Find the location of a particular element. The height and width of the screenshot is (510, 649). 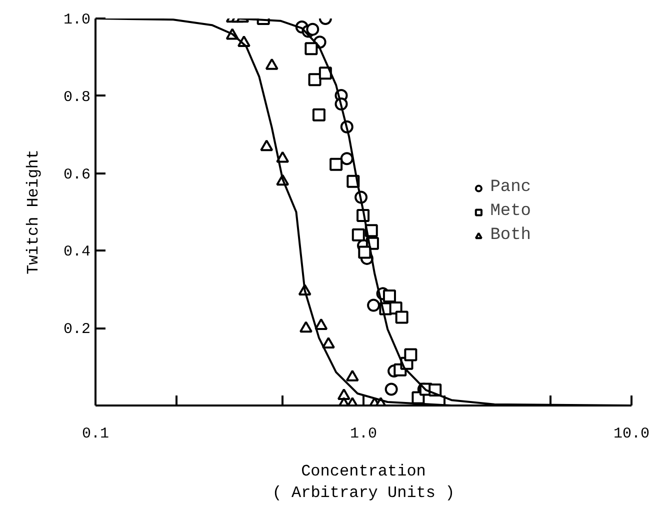

x-tick-label: 1.0 is located at coordinates (364, 434).